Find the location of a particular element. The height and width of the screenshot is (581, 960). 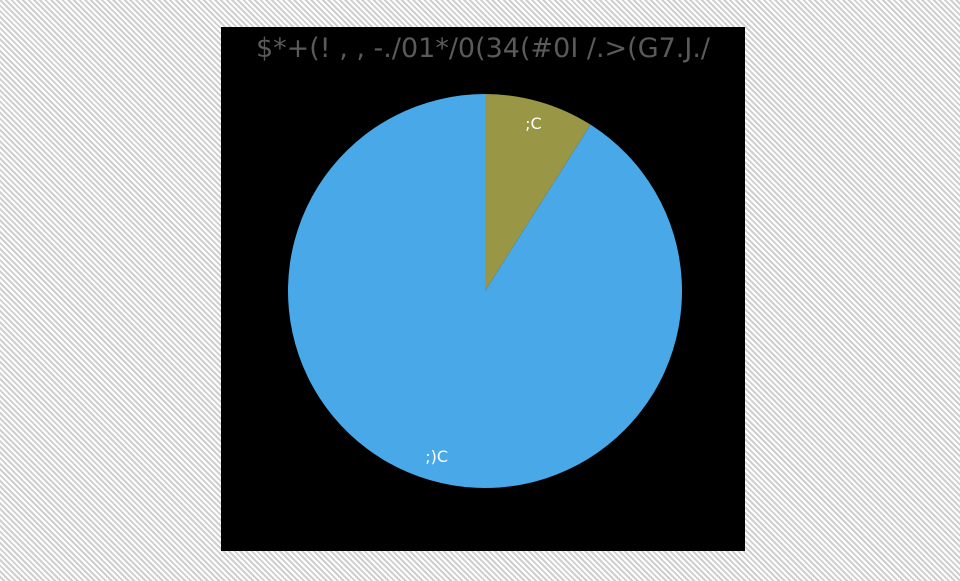

pie-slice-label-0: ;C is located at coordinates (533, 123).